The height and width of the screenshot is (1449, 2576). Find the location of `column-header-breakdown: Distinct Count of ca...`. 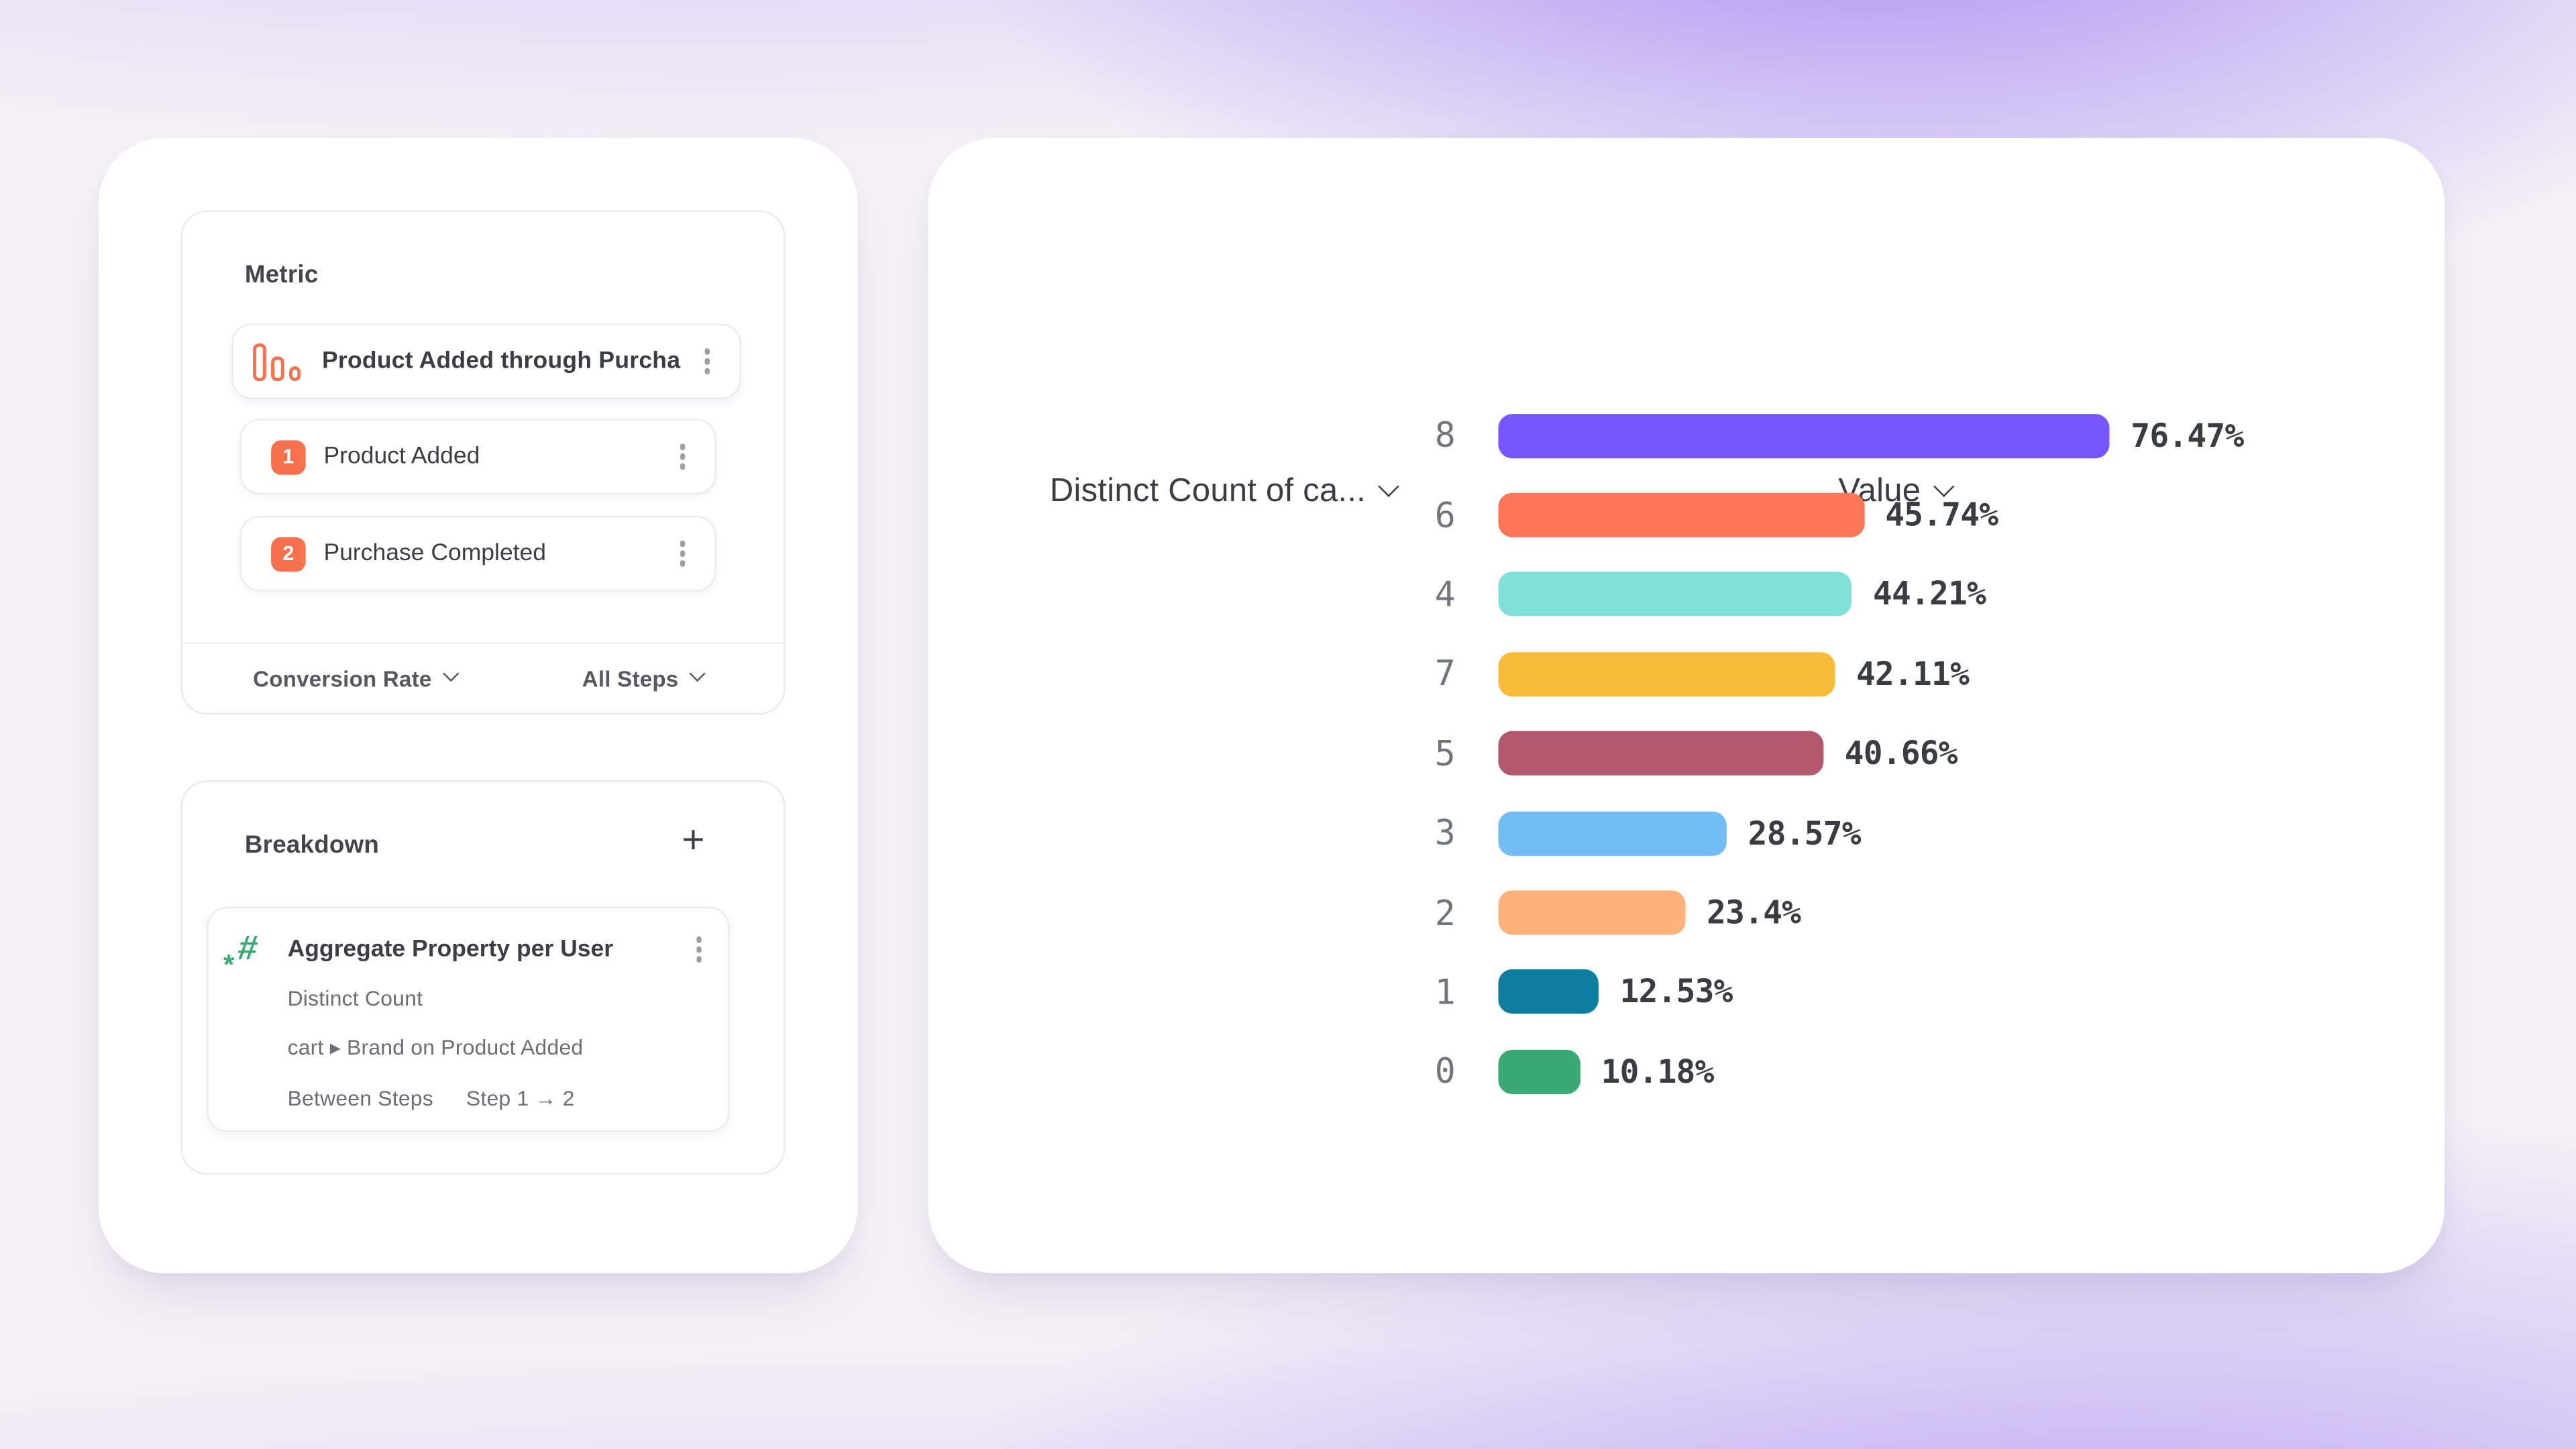

column-header-breakdown: Distinct Count of ca... is located at coordinates (1224, 492).